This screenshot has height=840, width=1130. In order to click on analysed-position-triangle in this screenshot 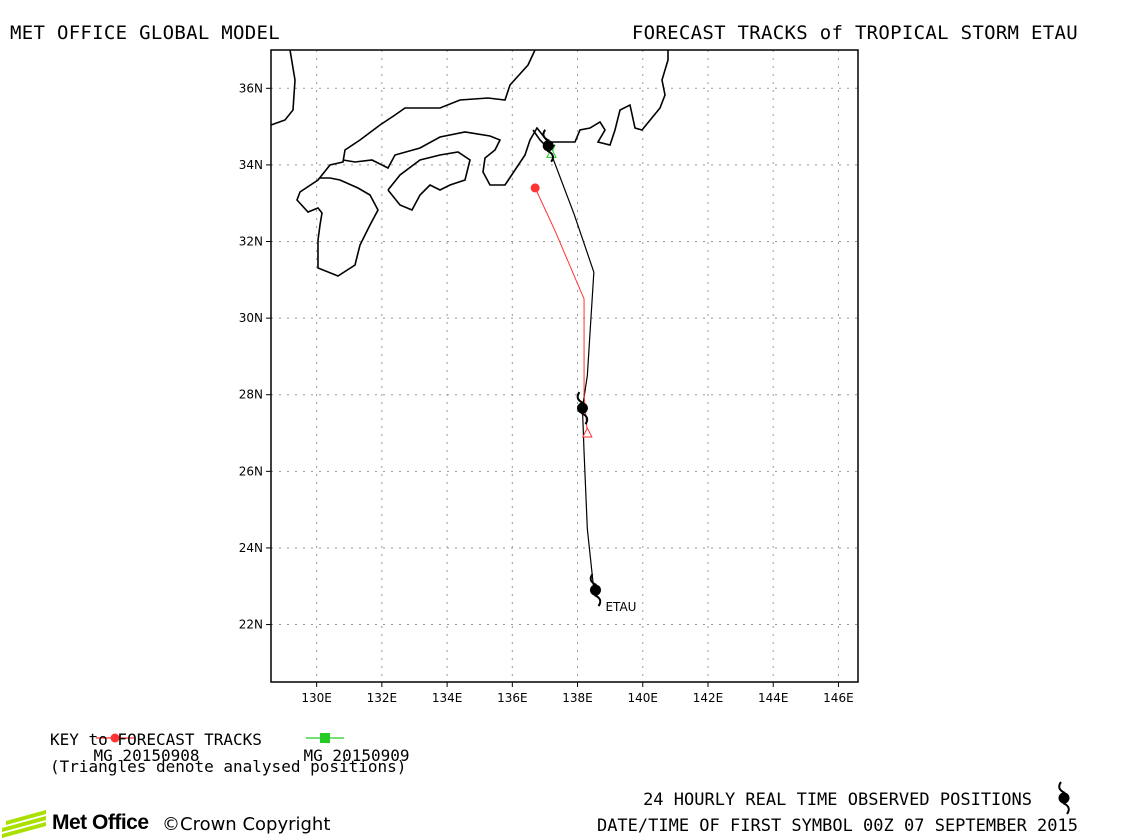, I will do `click(587, 432)`.